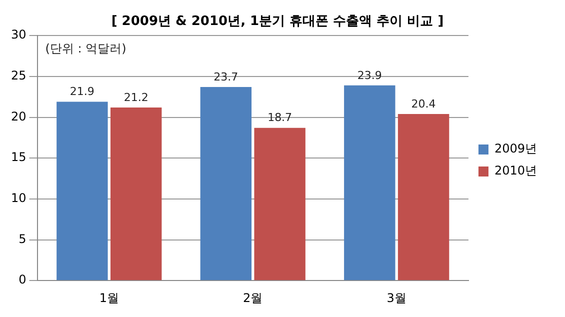 The width and height of the screenshot is (565, 317). I want to click on data-label: 18.7, so click(280, 117).